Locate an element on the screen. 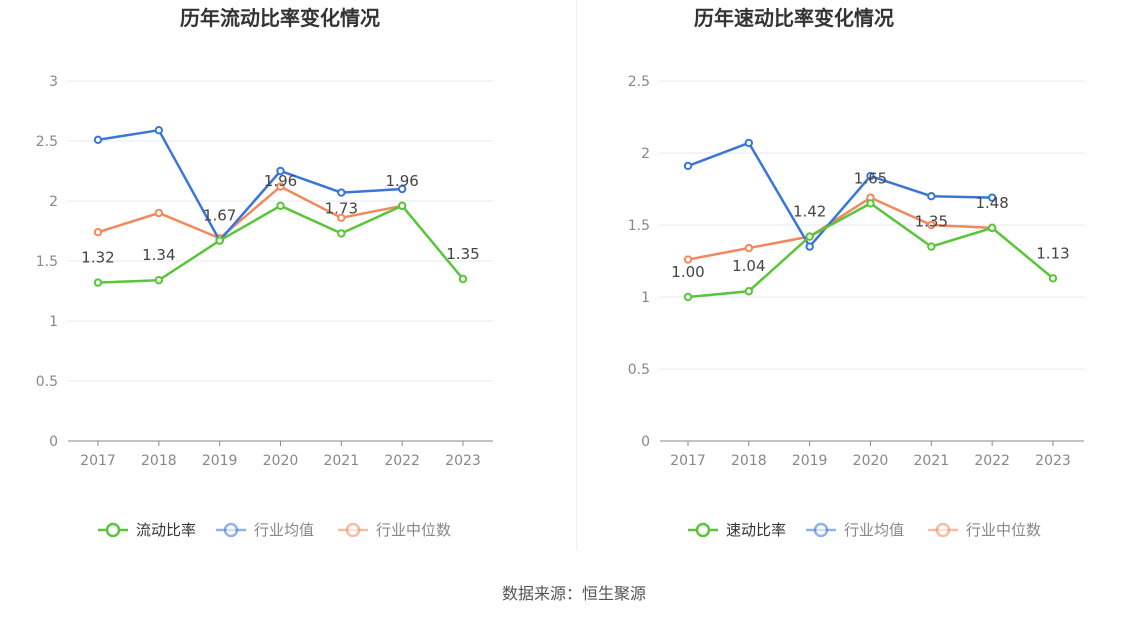 The height and width of the screenshot is (619, 1148). data-label: 1.00 is located at coordinates (687, 272).